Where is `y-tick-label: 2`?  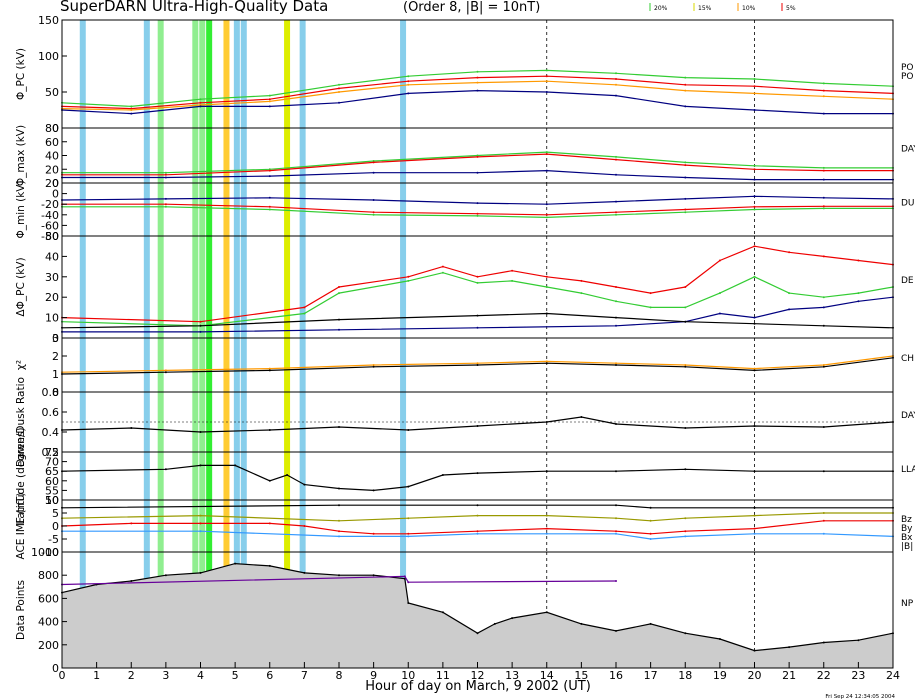 y-tick-label: 2 is located at coordinates (55, 356).